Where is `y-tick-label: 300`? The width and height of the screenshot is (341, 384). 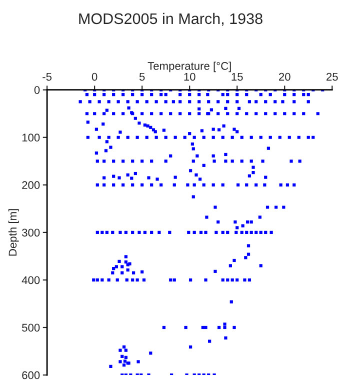 y-tick-label: 300 is located at coordinates (31, 232).